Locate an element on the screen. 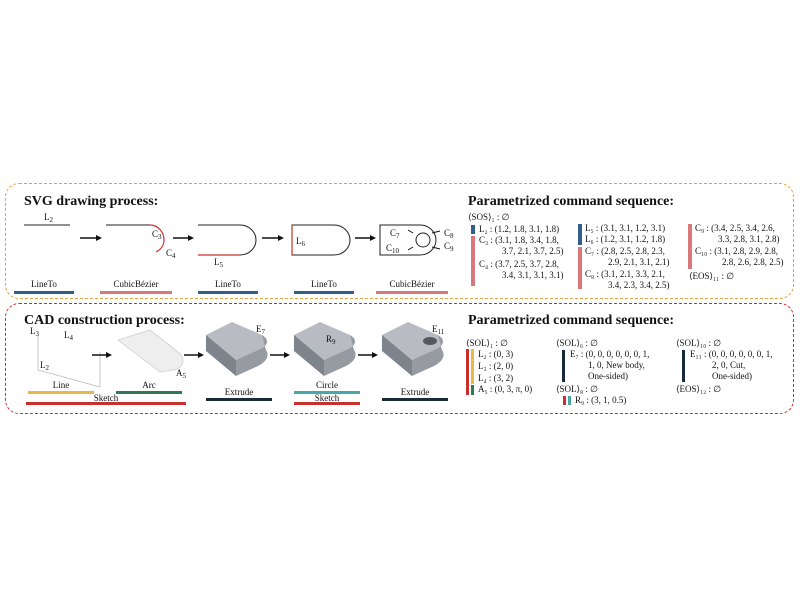  cad-seq-title: Parametrized command sequence: is located at coordinates (571, 320).